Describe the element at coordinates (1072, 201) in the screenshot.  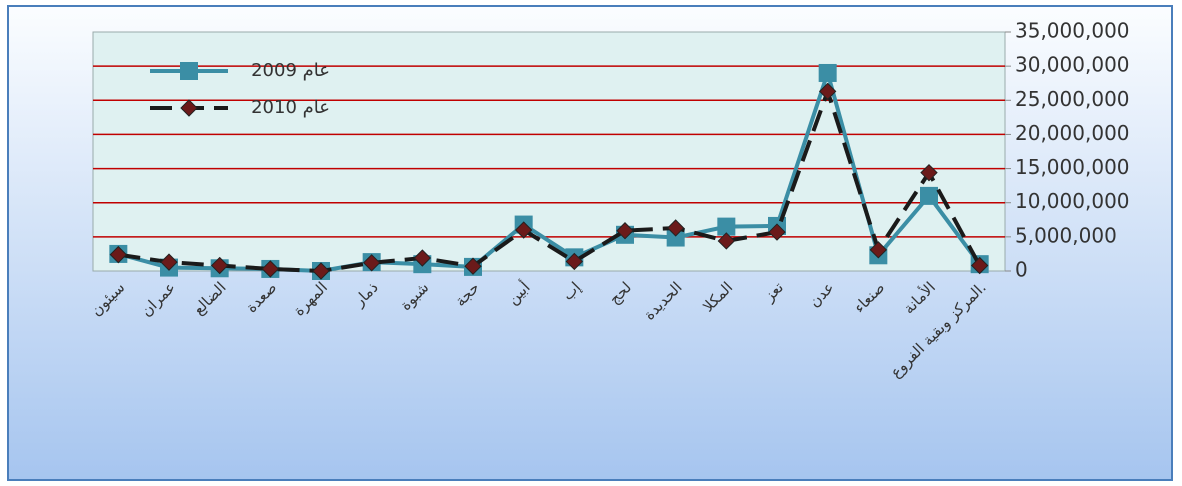
I see `y-tick-label: 10,000,000` at that location.